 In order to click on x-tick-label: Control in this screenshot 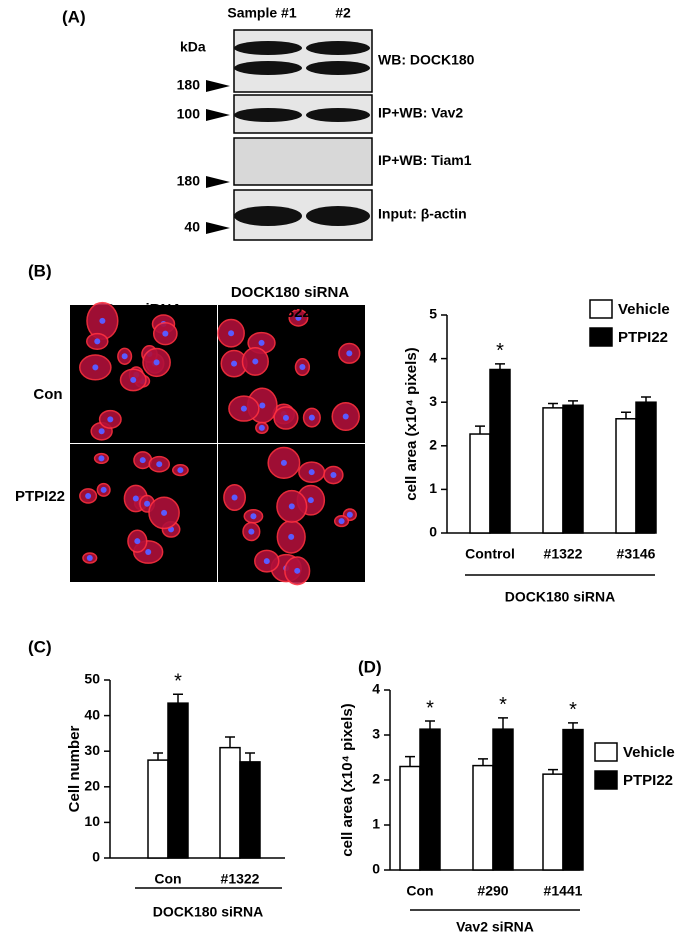, I will do `click(490, 554)`.